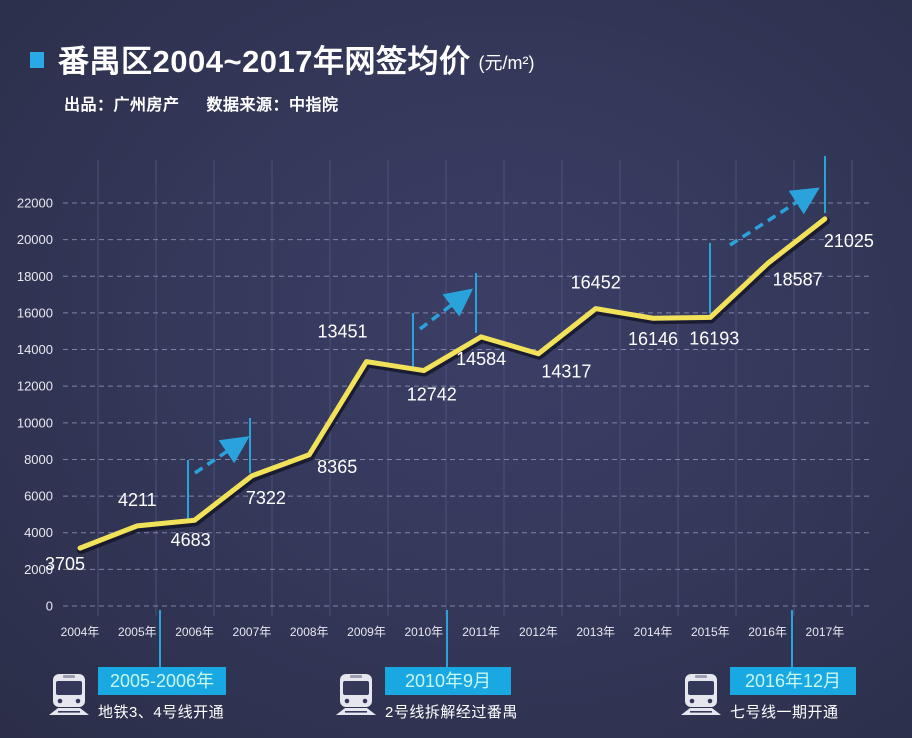 The height and width of the screenshot is (738, 912). What do you see at coordinates (595, 632) in the screenshot?
I see `x-tick-label: 2013年` at bounding box center [595, 632].